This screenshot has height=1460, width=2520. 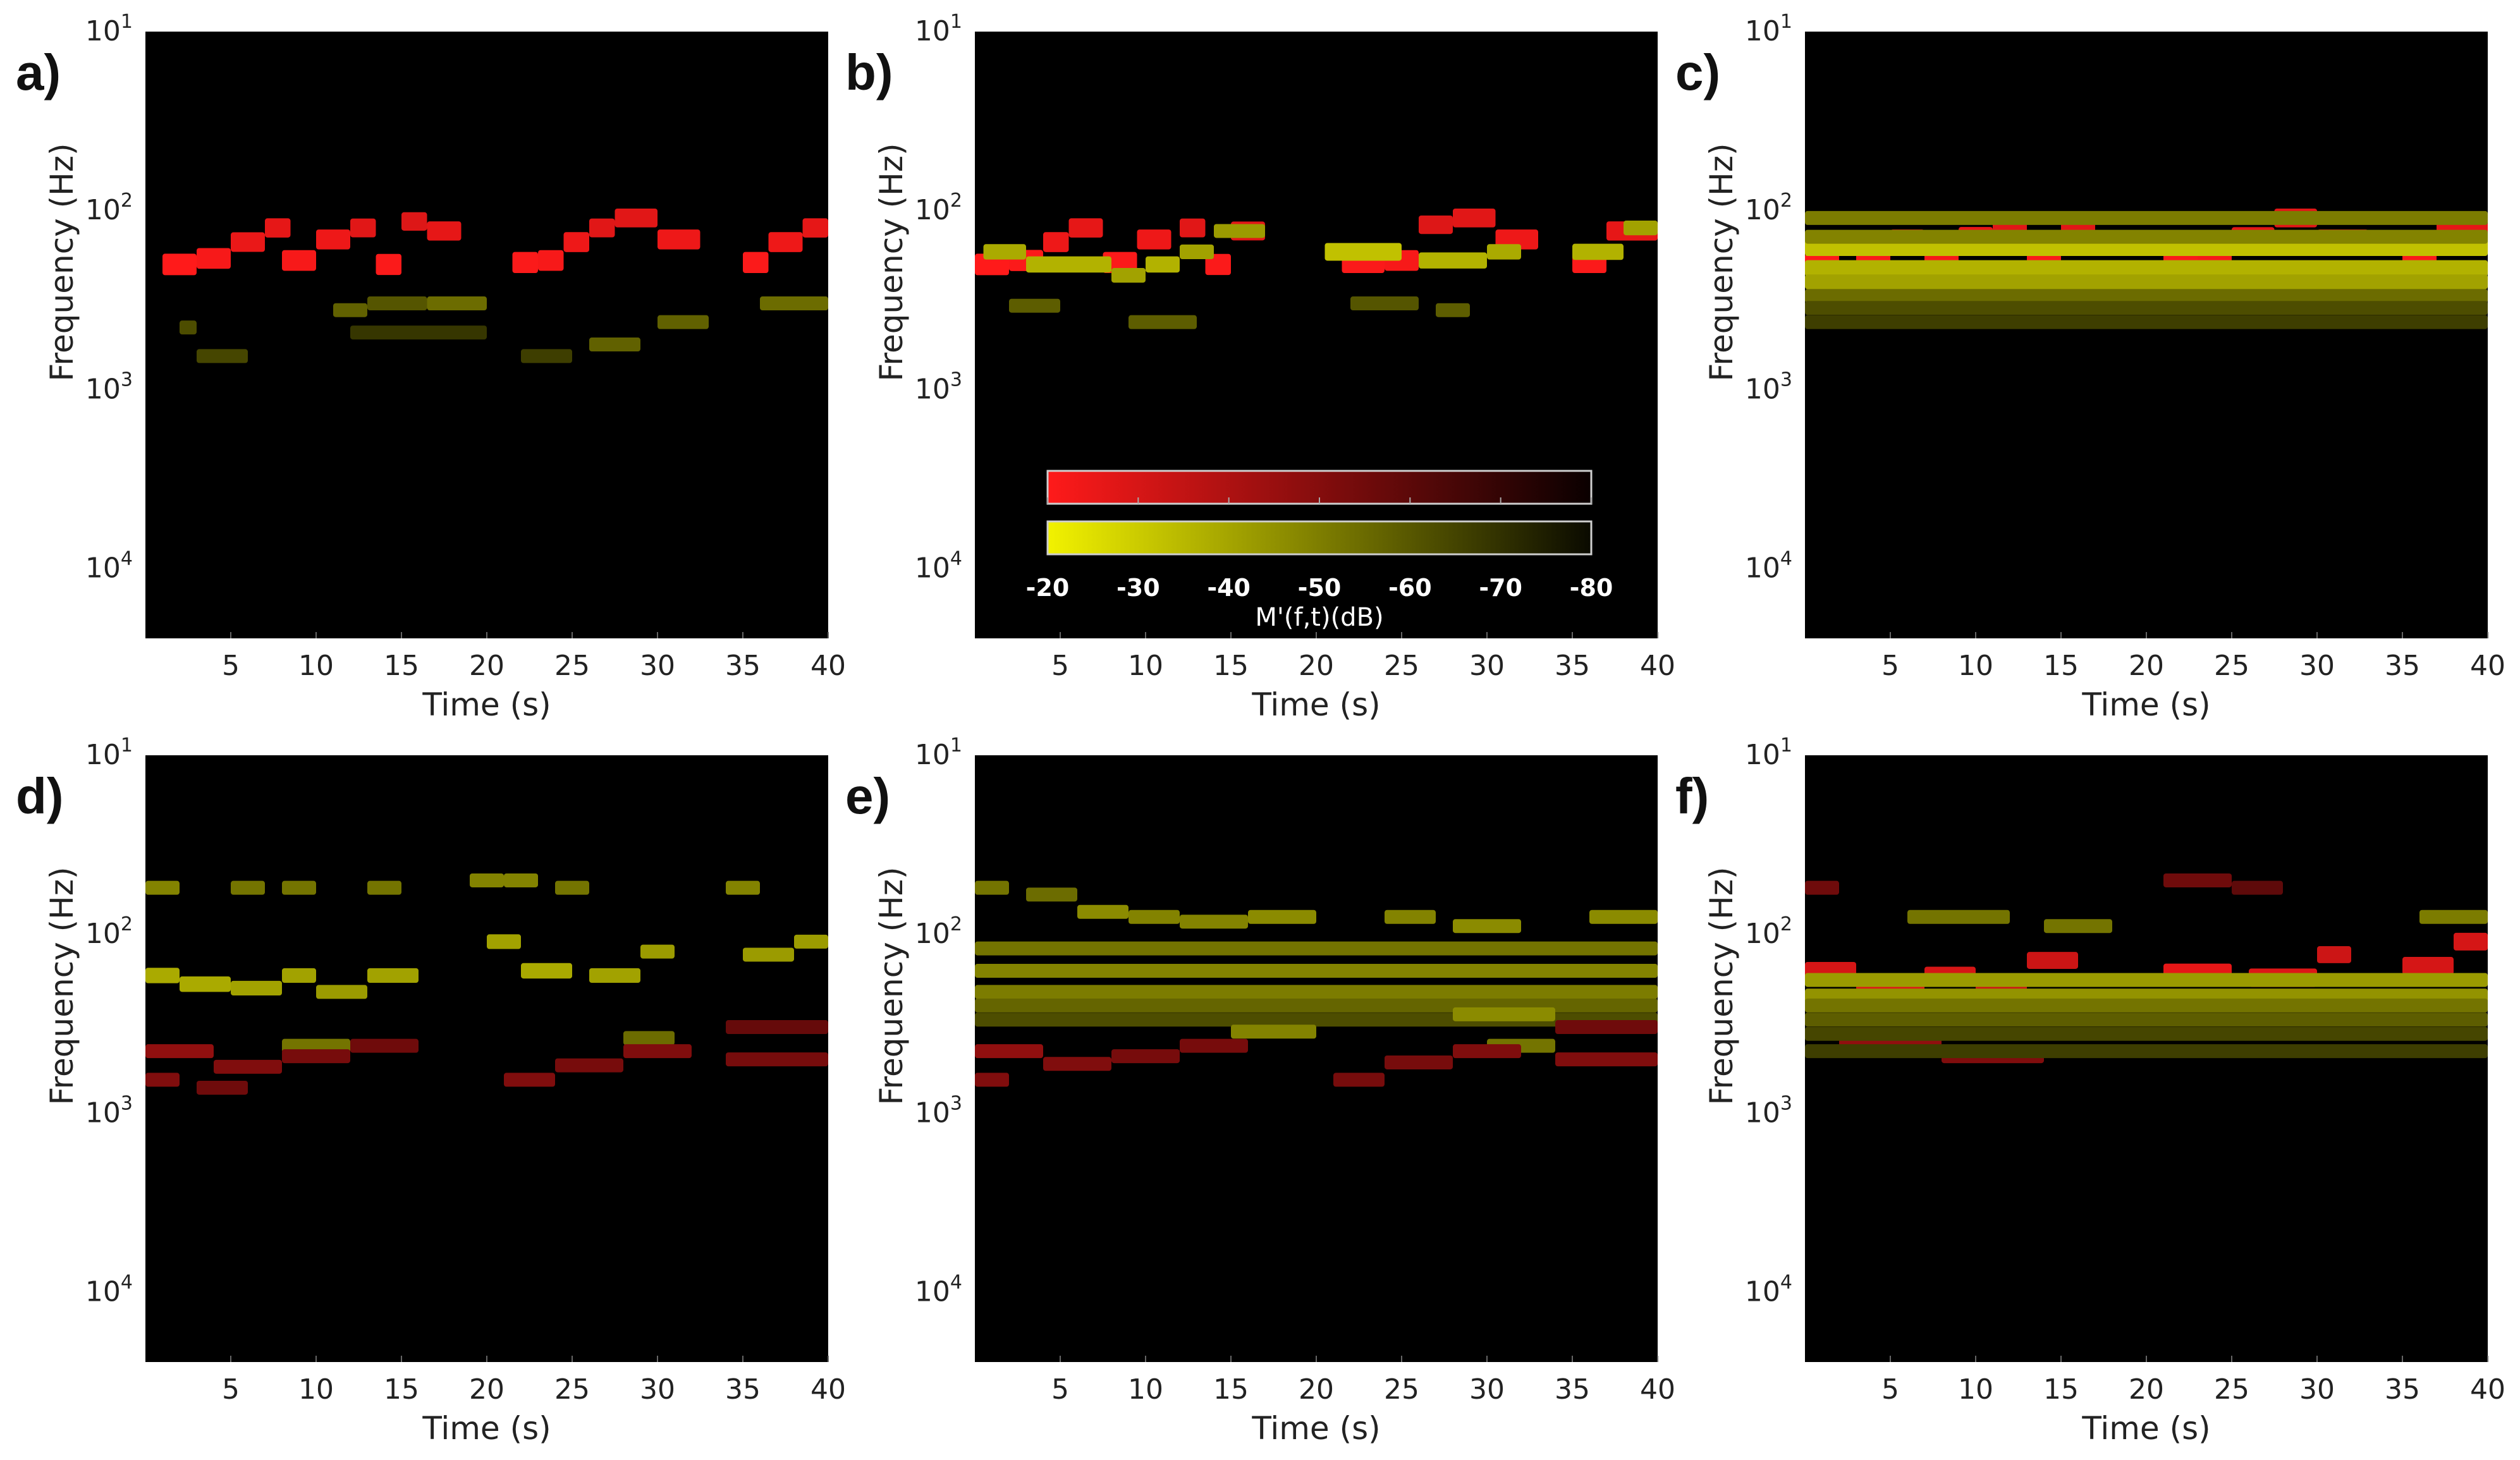 I want to click on colorbar-tick-label: -60, so click(x=1410, y=588).